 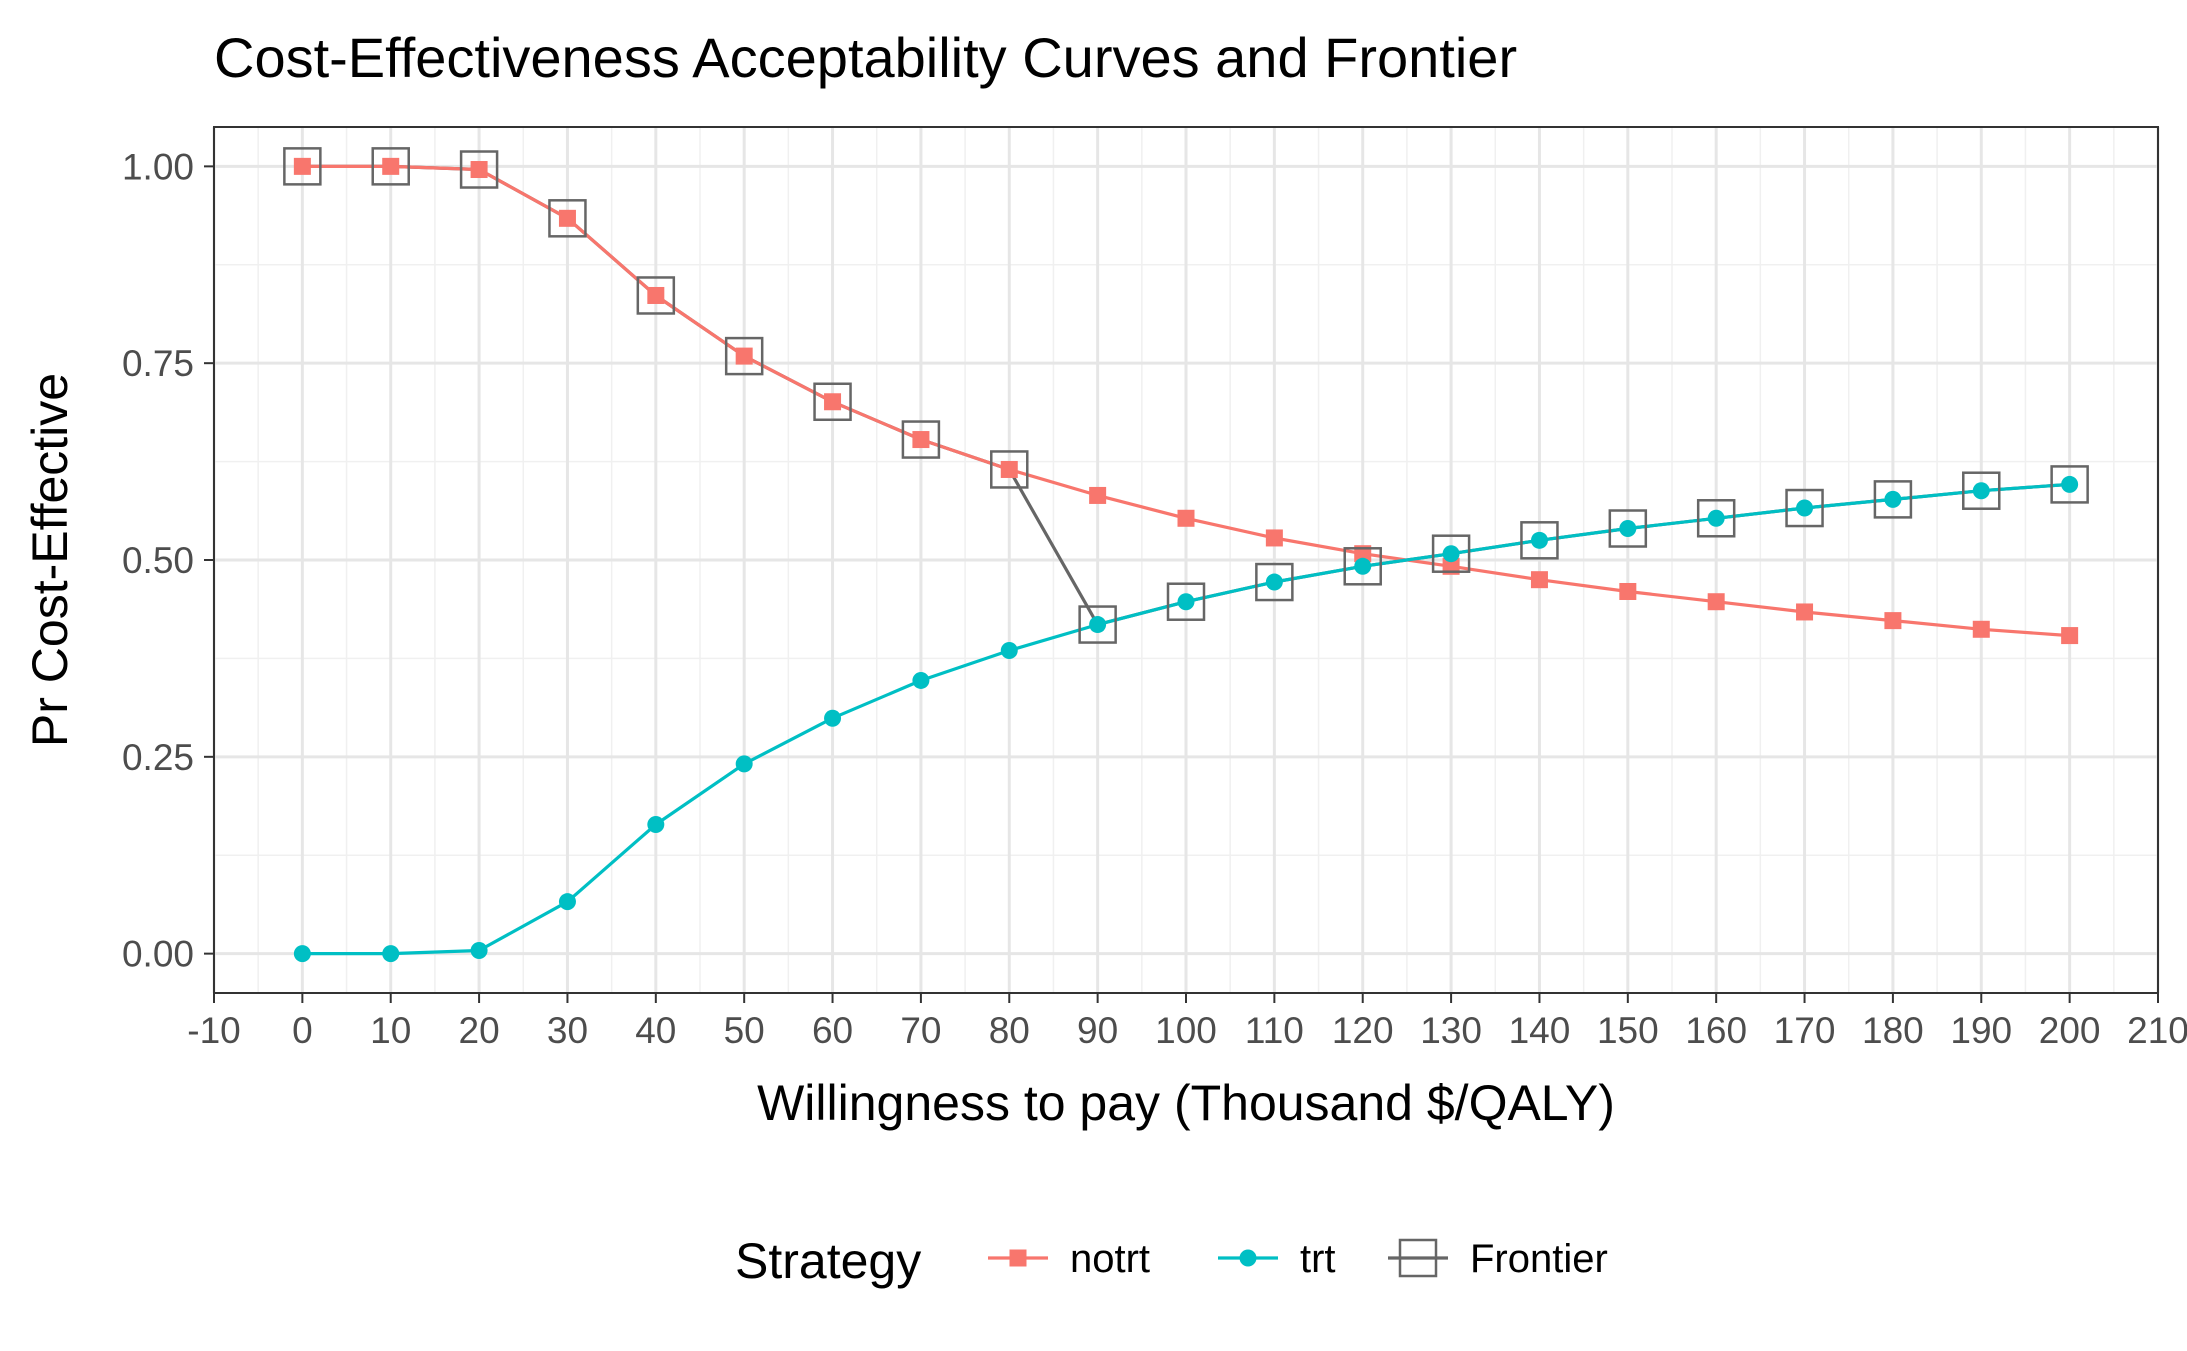 I want to click on x-tick-label: 10, so click(x=390, y=1030).